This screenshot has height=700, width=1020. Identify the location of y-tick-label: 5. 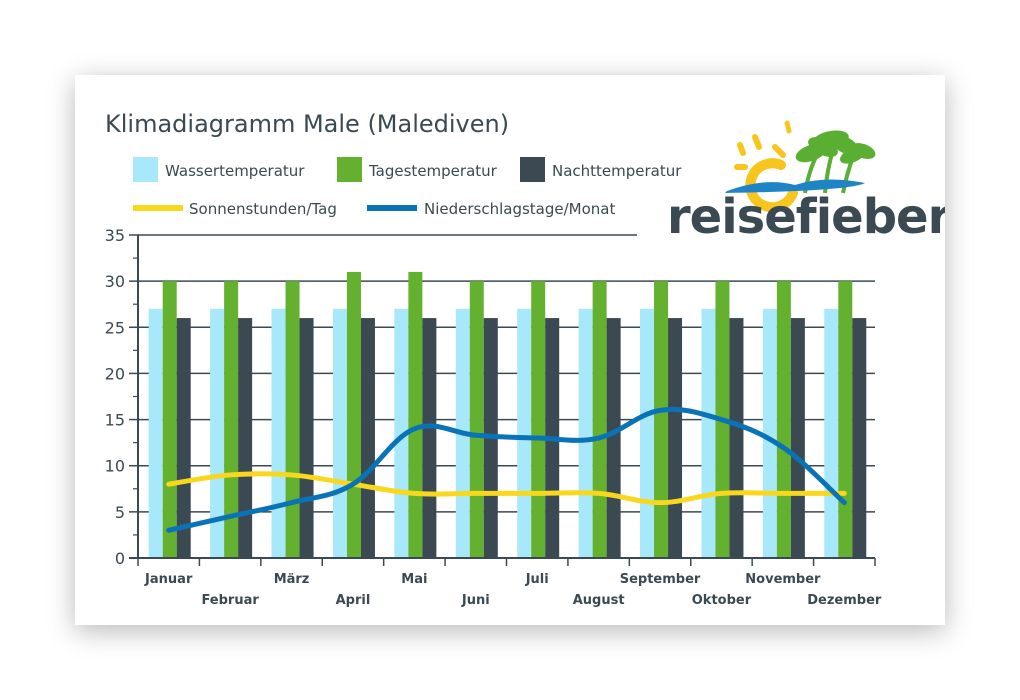
(120, 512).